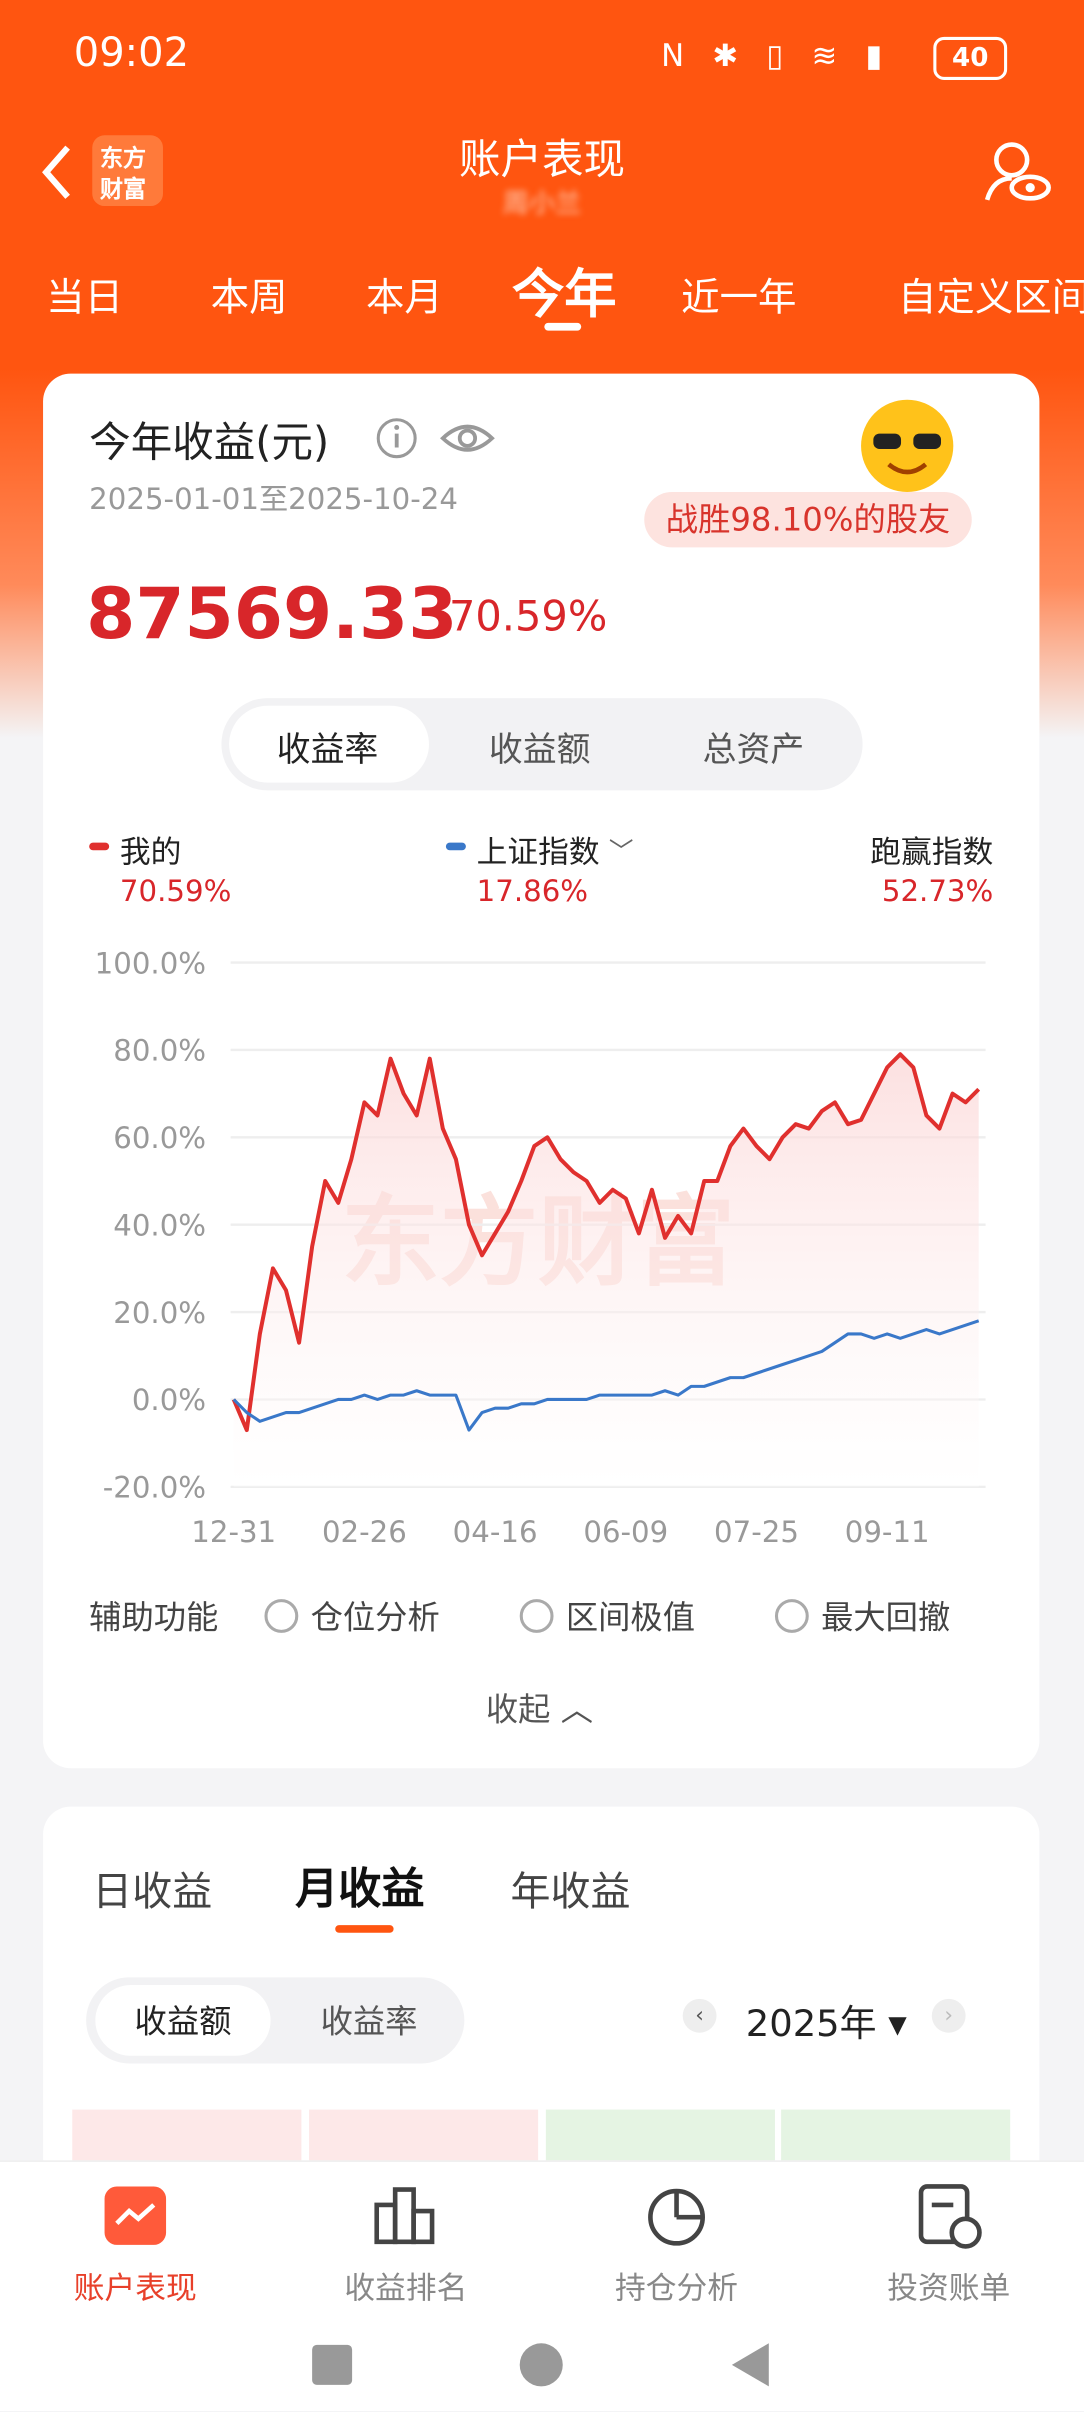  What do you see at coordinates (542, 204) in the screenshot?
I see `user-name: 周小兰` at bounding box center [542, 204].